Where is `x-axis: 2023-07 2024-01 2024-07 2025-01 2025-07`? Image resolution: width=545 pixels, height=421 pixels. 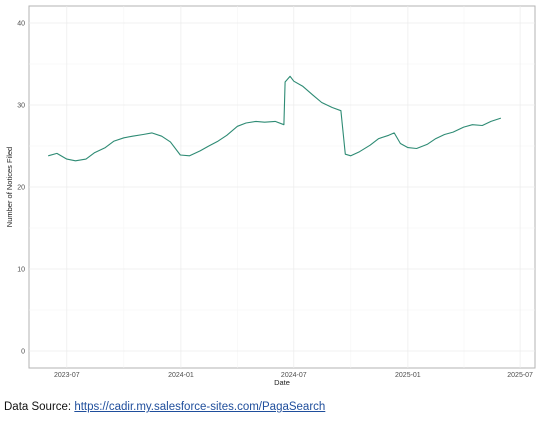 x-axis: 2023-07 2024-01 2024-07 2025-01 2025-07 is located at coordinates (293, 375).